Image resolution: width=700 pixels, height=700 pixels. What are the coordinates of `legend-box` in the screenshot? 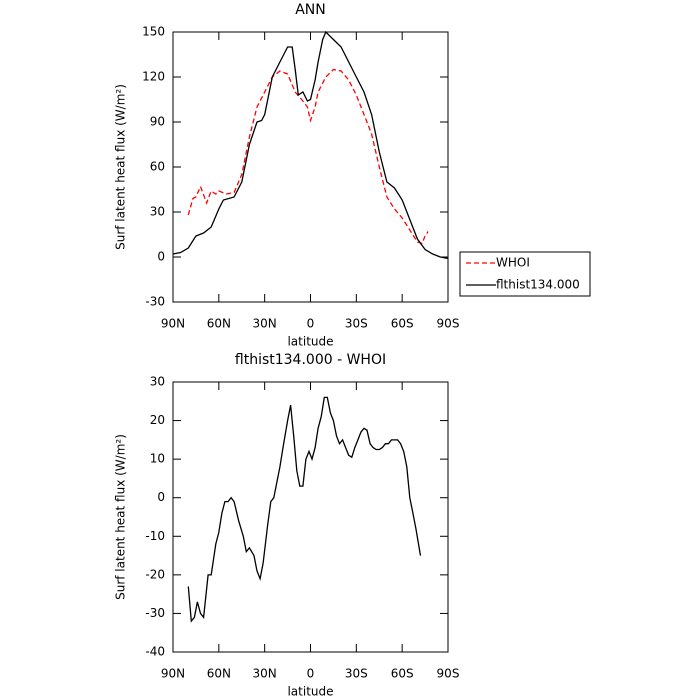 It's located at (525, 274).